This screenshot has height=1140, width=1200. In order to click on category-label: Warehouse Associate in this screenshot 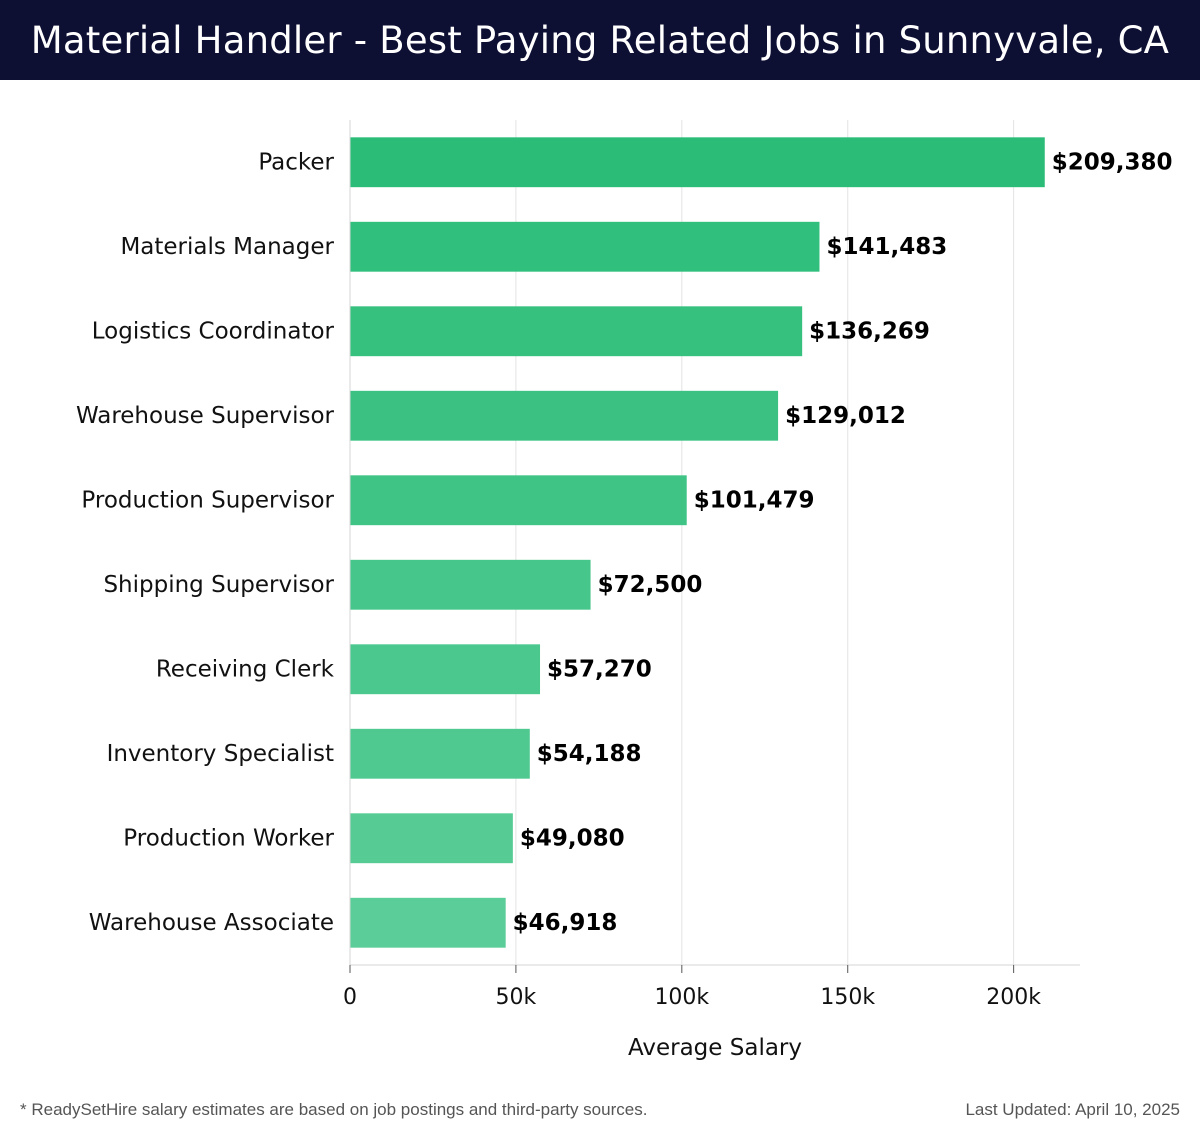, I will do `click(211, 923)`.